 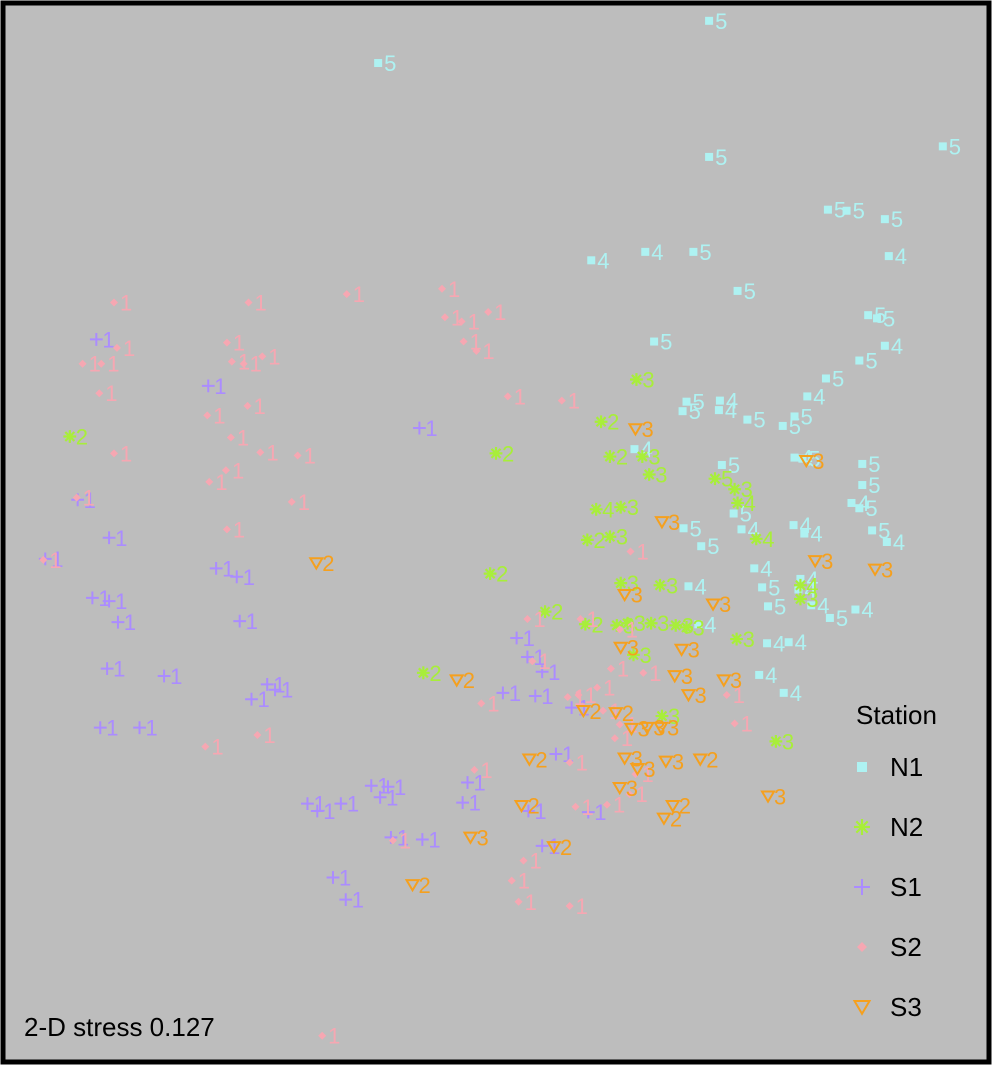 I want to click on point-label-n2-15: 2, so click(x=502, y=574).